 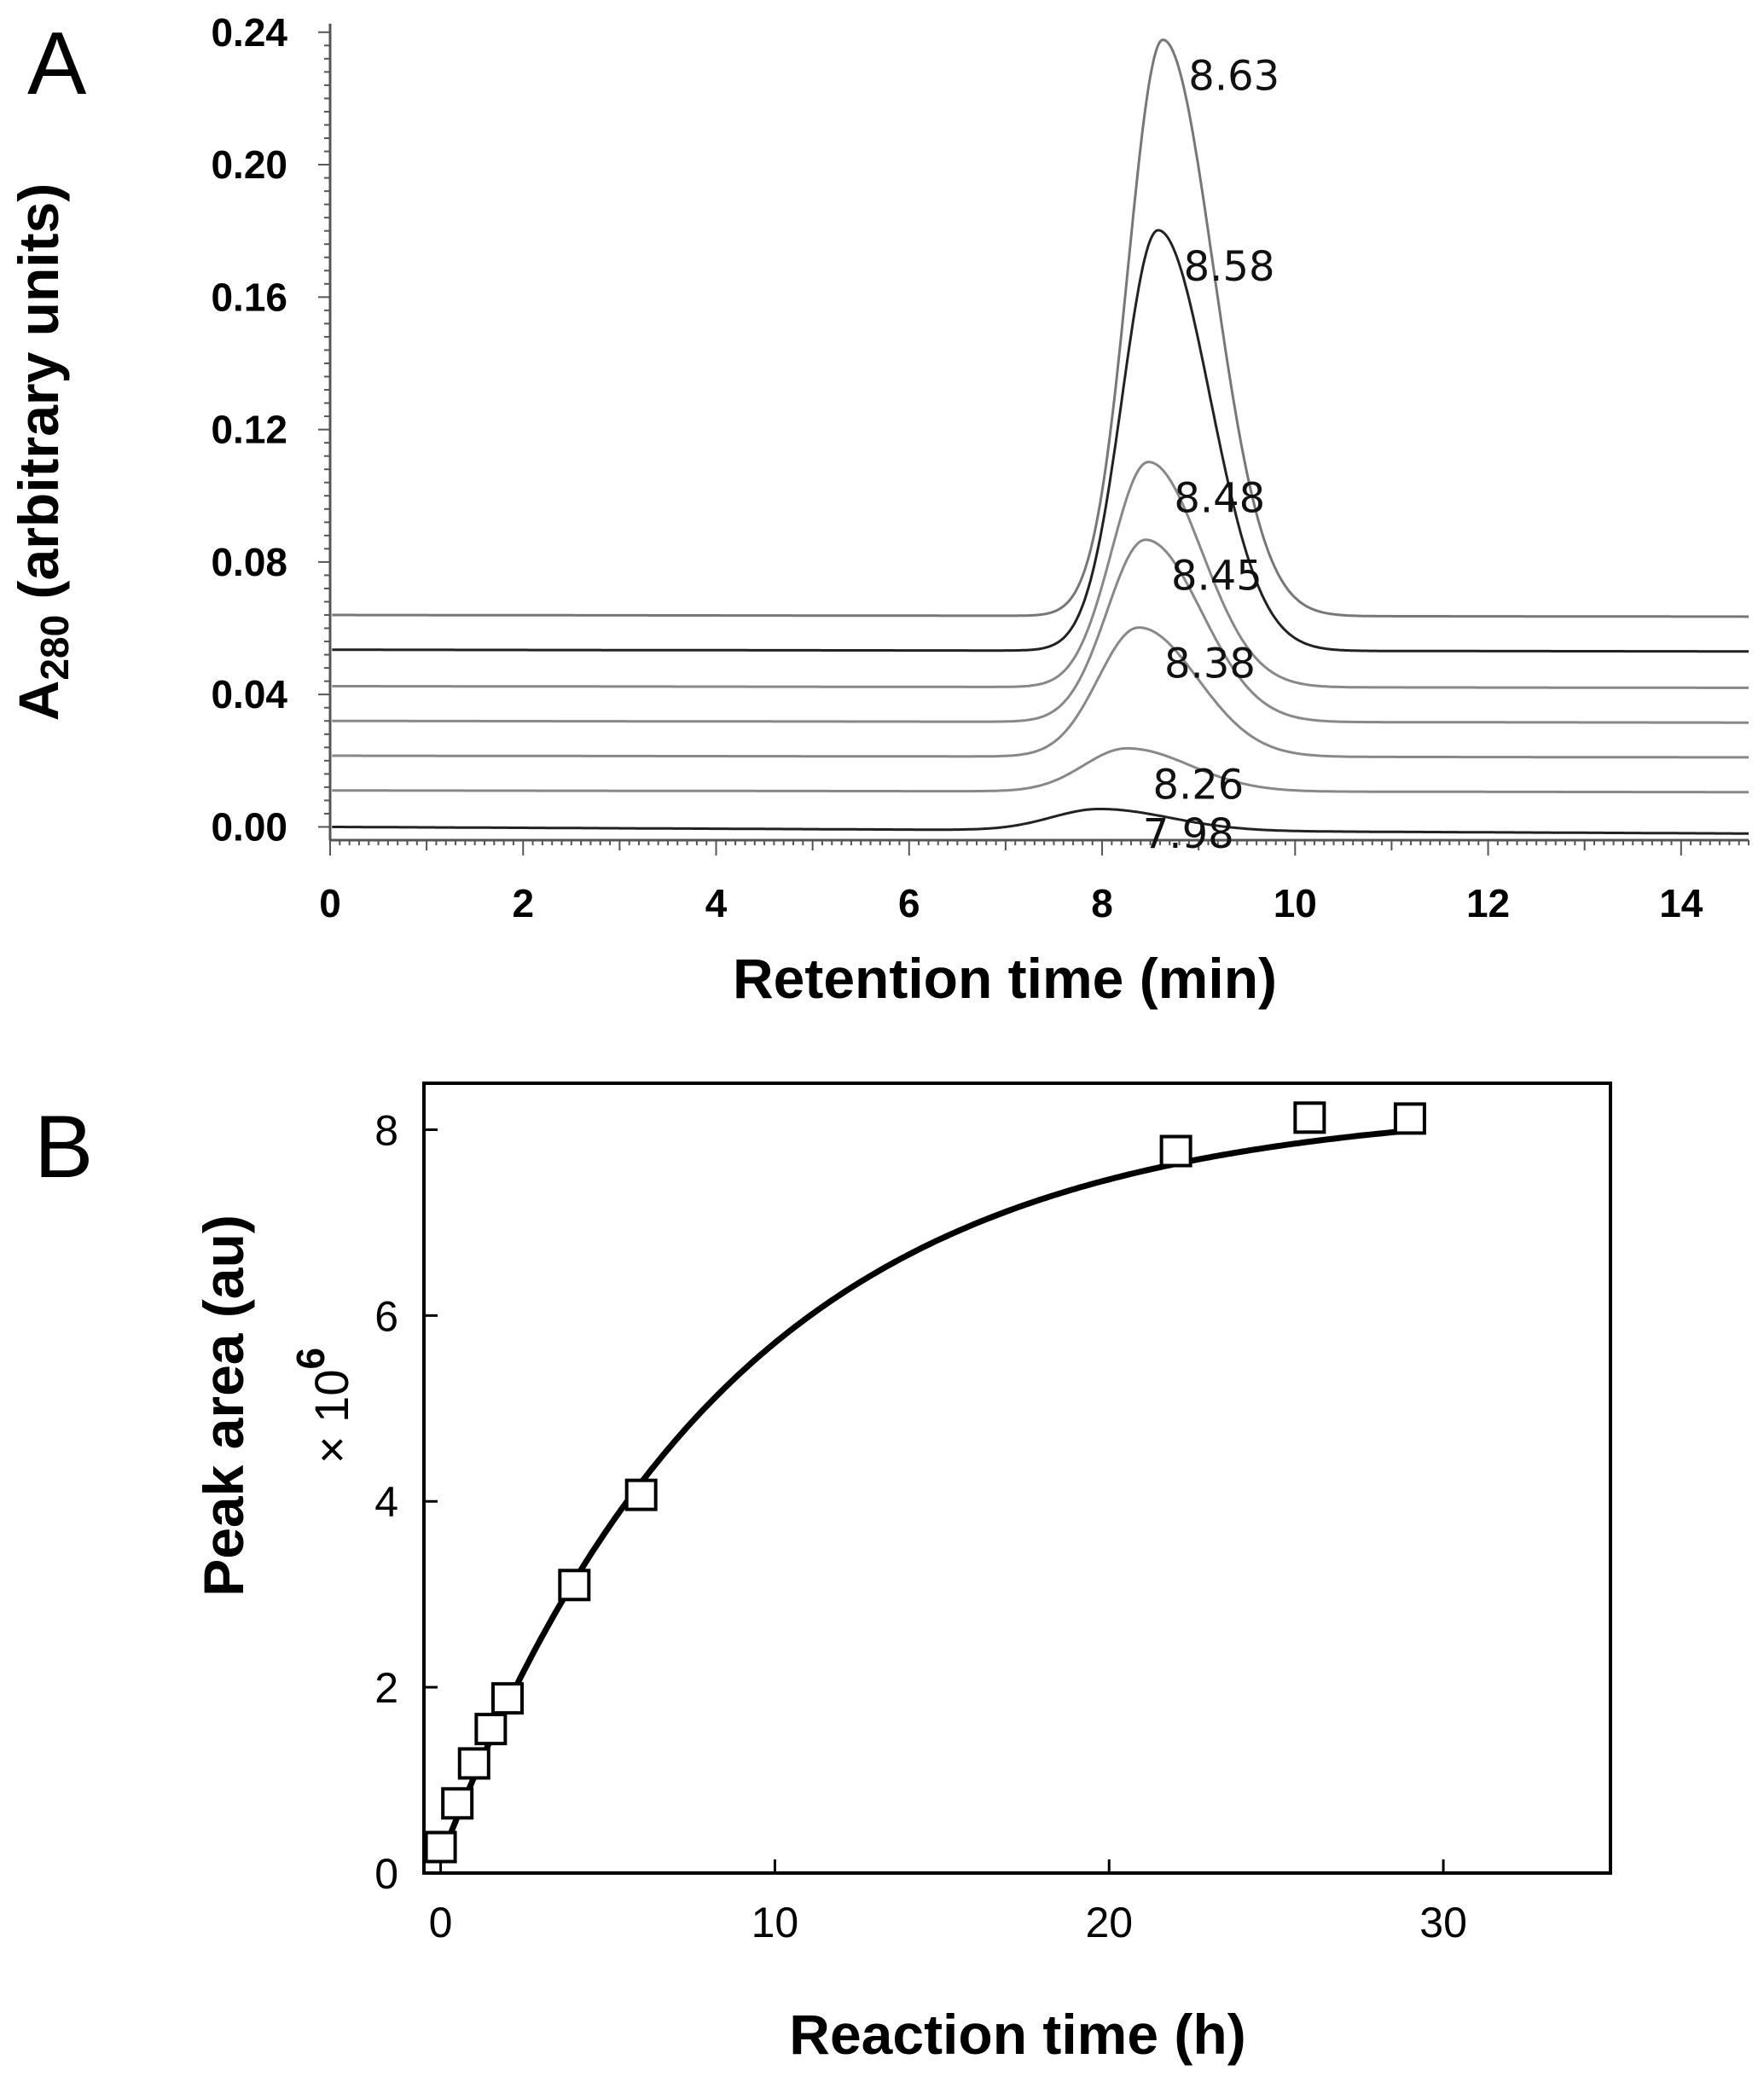 What do you see at coordinates (1011, 903) in the screenshot?
I see `panel-a-x-ticks: 0 2 4 6 8 10 12 14` at bounding box center [1011, 903].